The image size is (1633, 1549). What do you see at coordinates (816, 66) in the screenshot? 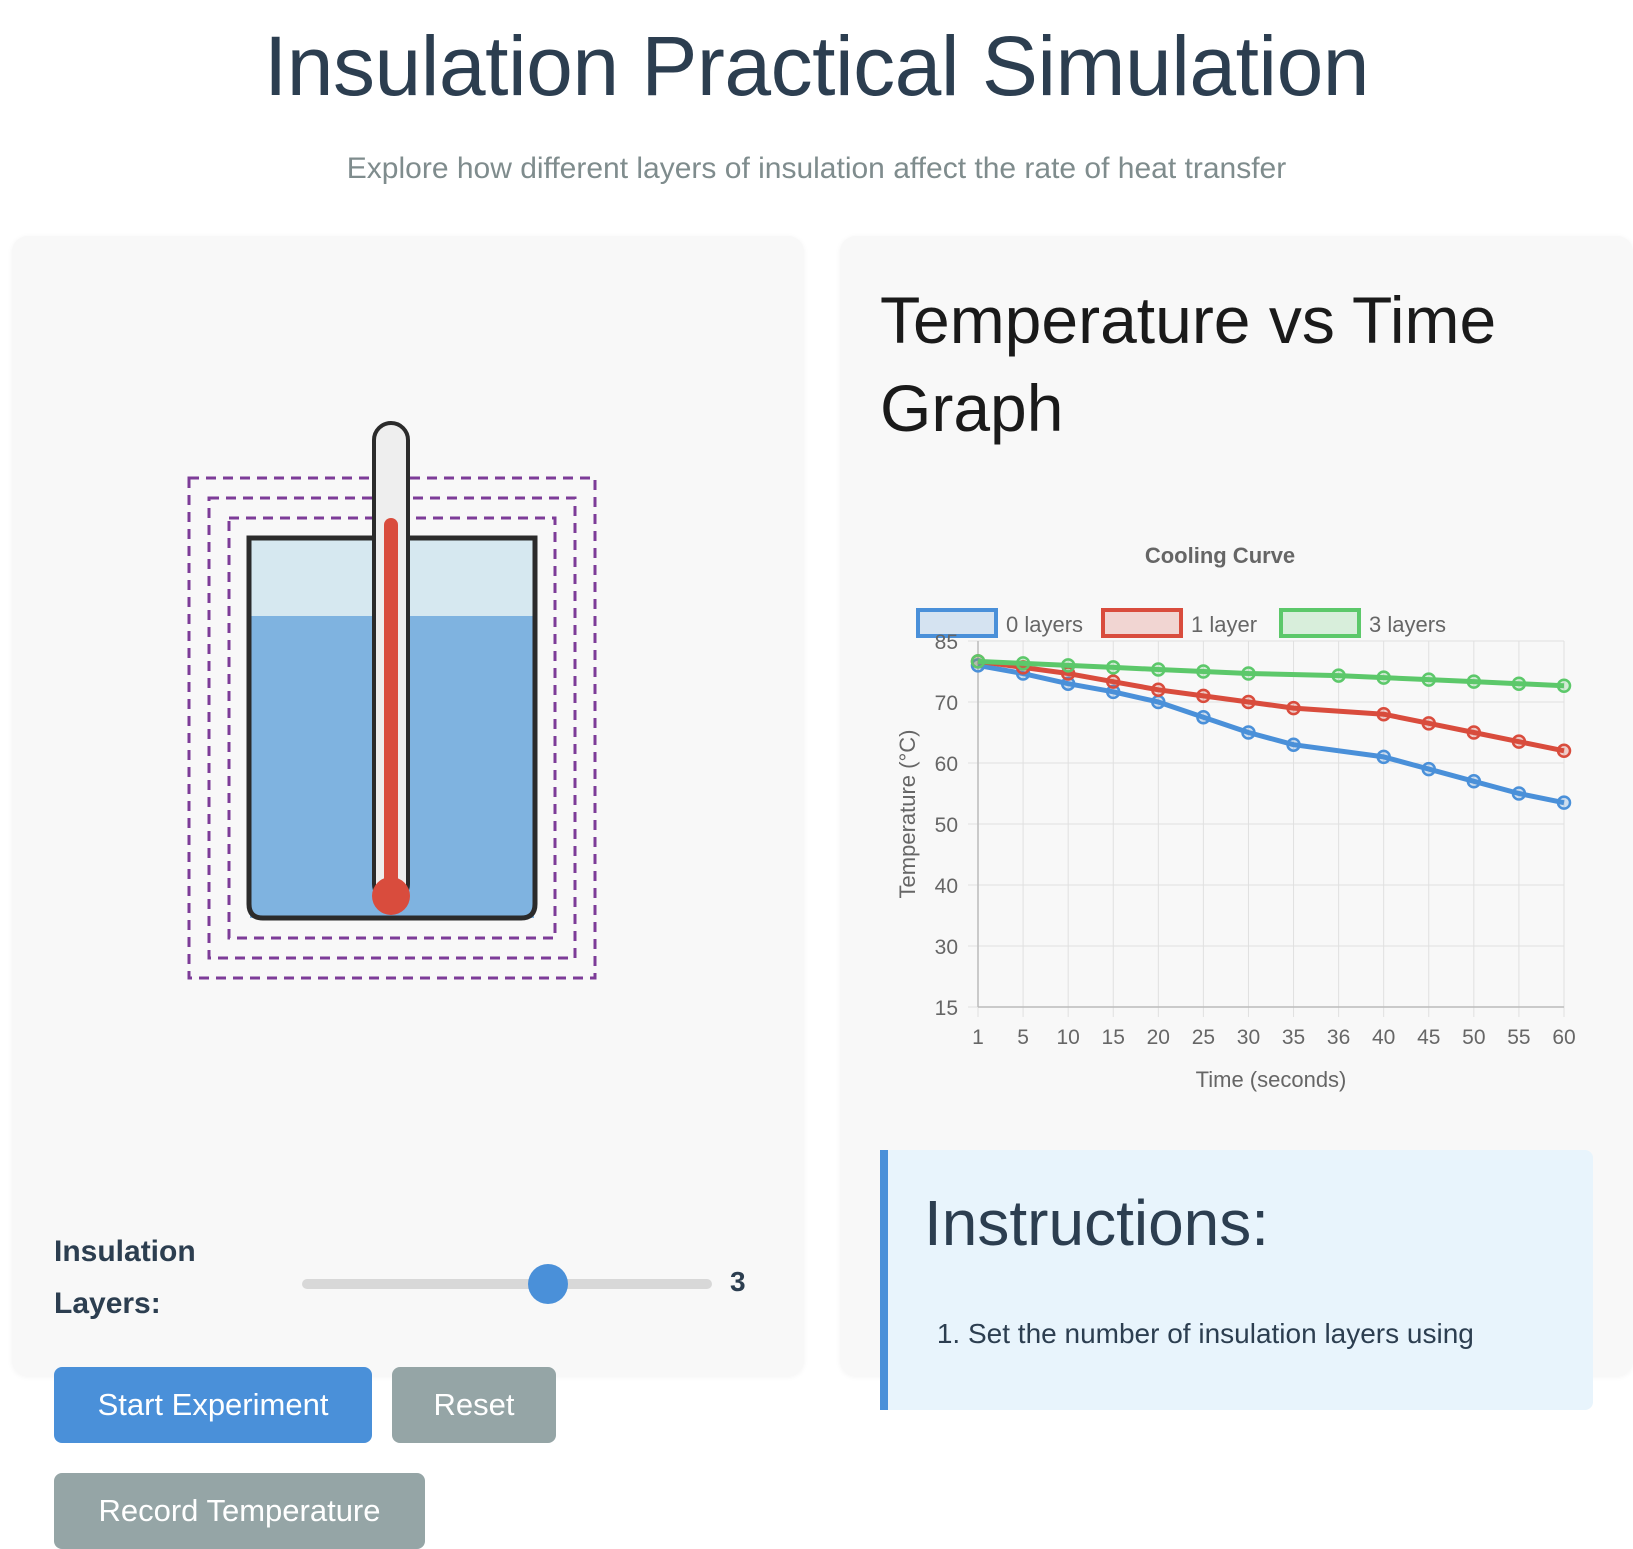
I see `page-title: Insulation Practical Simulation` at bounding box center [816, 66].